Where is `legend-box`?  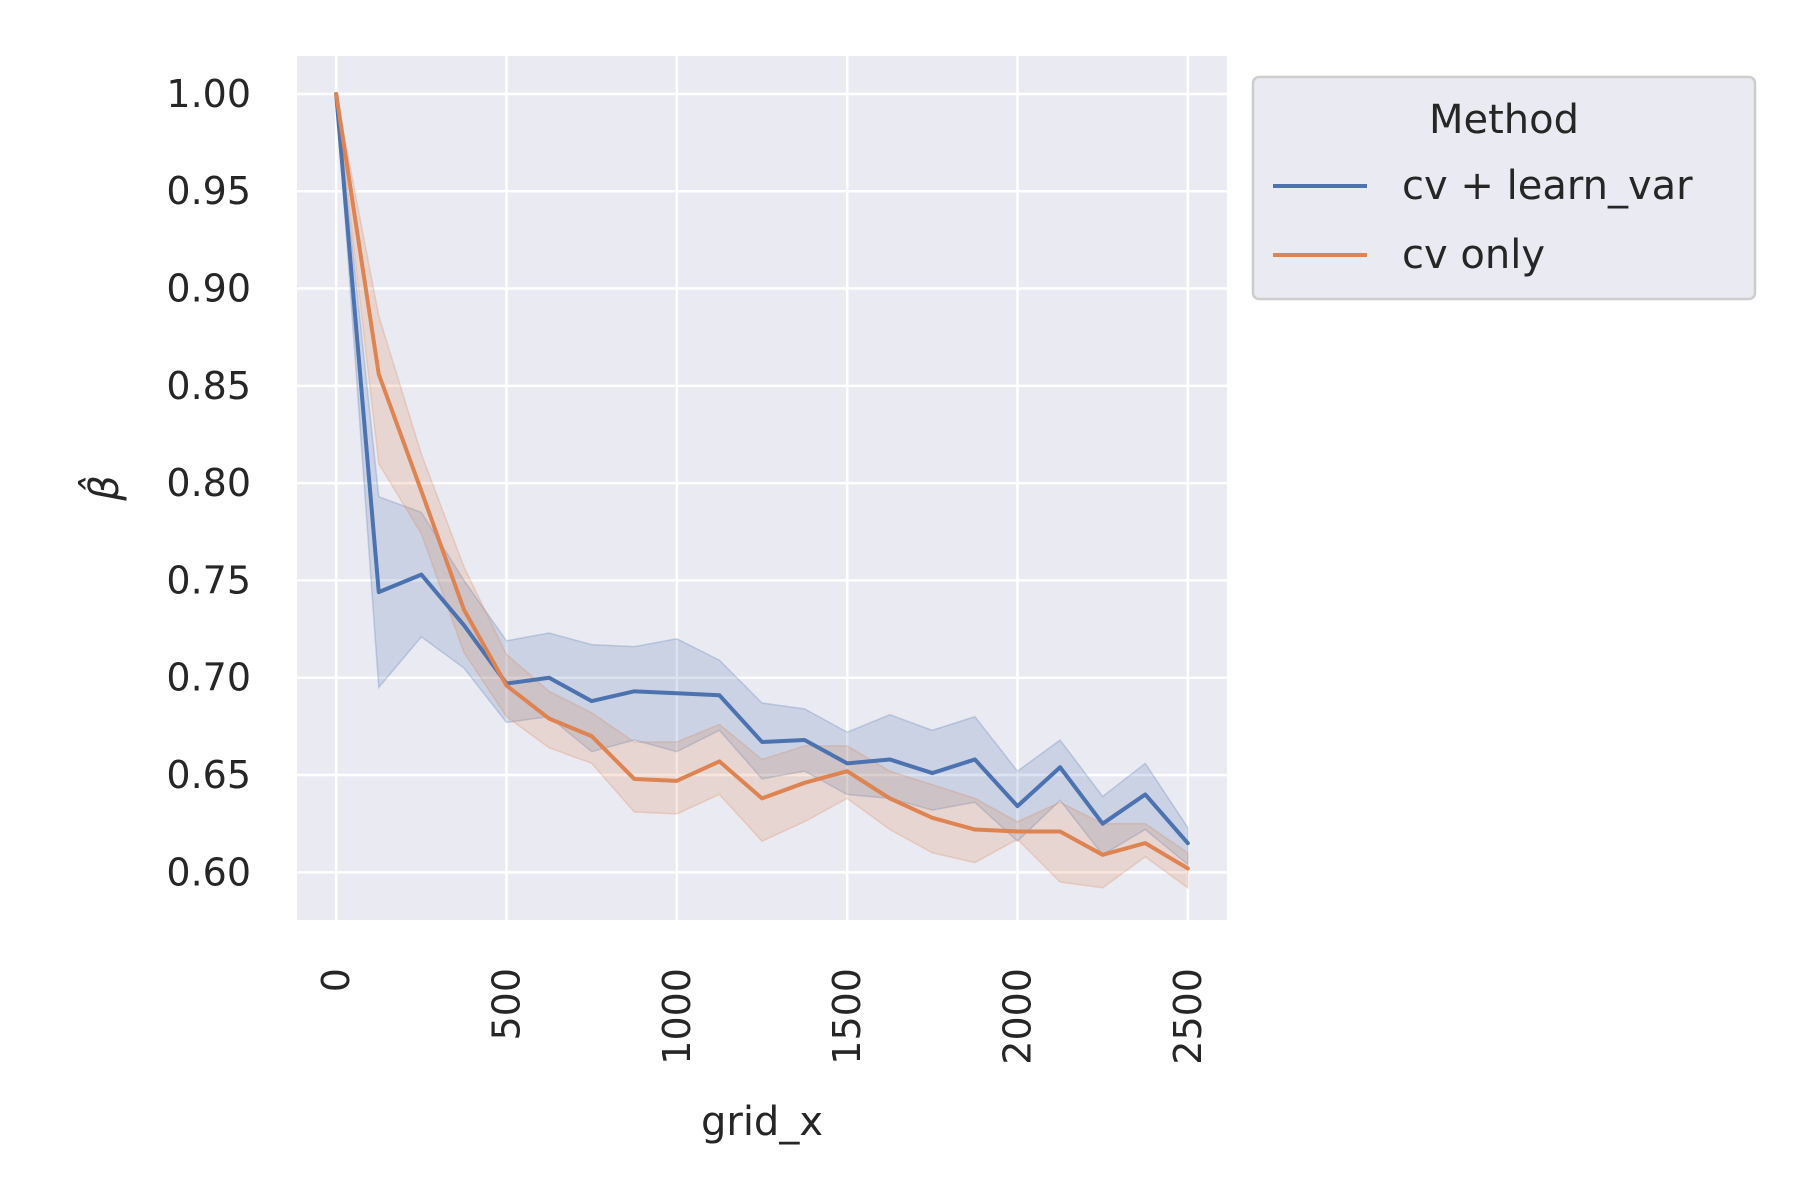
legend-box is located at coordinates (1504, 188).